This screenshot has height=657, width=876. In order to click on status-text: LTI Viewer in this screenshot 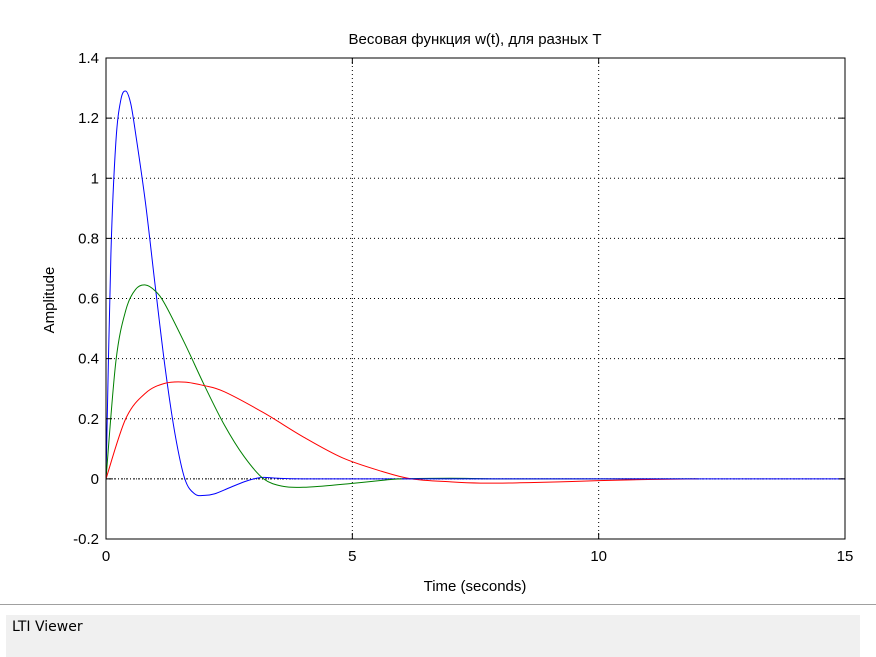, I will do `click(47, 627)`.